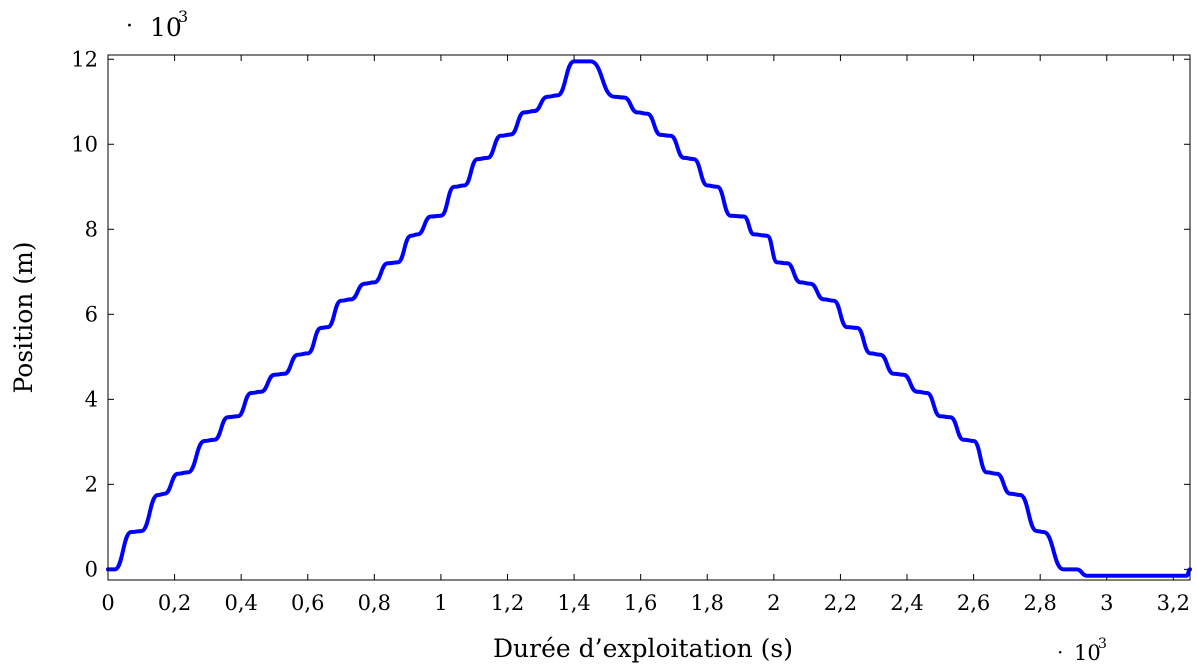  Describe the element at coordinates (107, 603) in the screenshot. I see `x-tick-label: 0` at that location.